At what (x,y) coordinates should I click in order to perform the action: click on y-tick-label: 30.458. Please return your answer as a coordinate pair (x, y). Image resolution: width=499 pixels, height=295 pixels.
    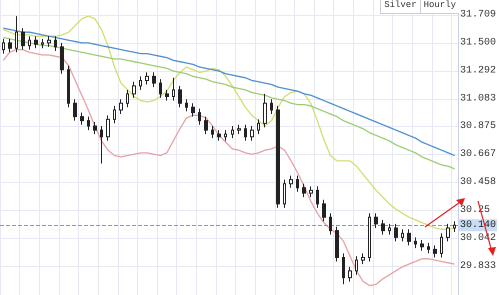
    Looking at the image, I should click on (478, 182).